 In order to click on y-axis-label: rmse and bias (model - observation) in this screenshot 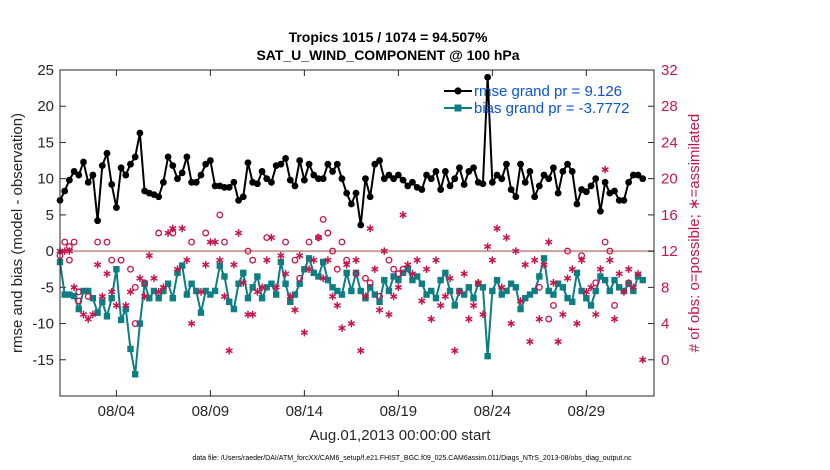, I will do `click(17, 233)`.